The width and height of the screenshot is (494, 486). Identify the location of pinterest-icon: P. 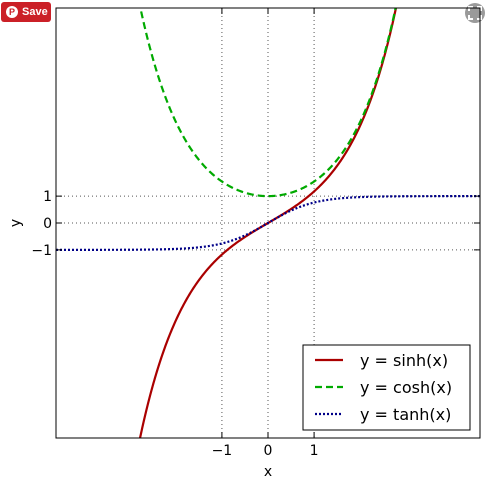
(12, 12).